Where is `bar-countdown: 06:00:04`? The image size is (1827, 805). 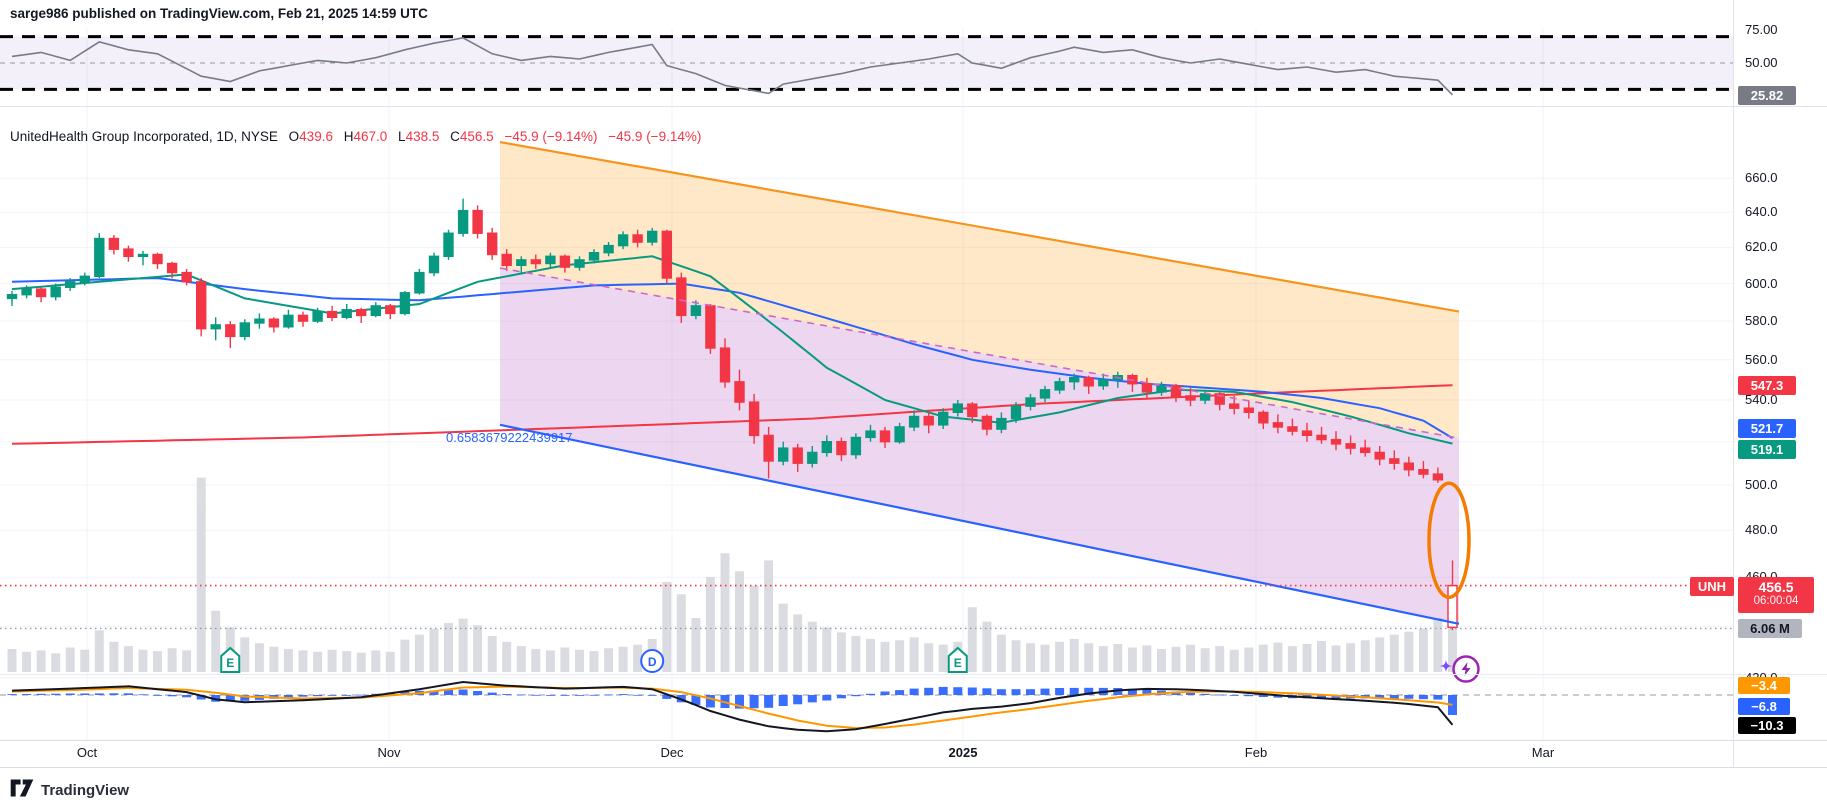
bar-countdown: 06:00:04 is located at coordinates (1776, 601).